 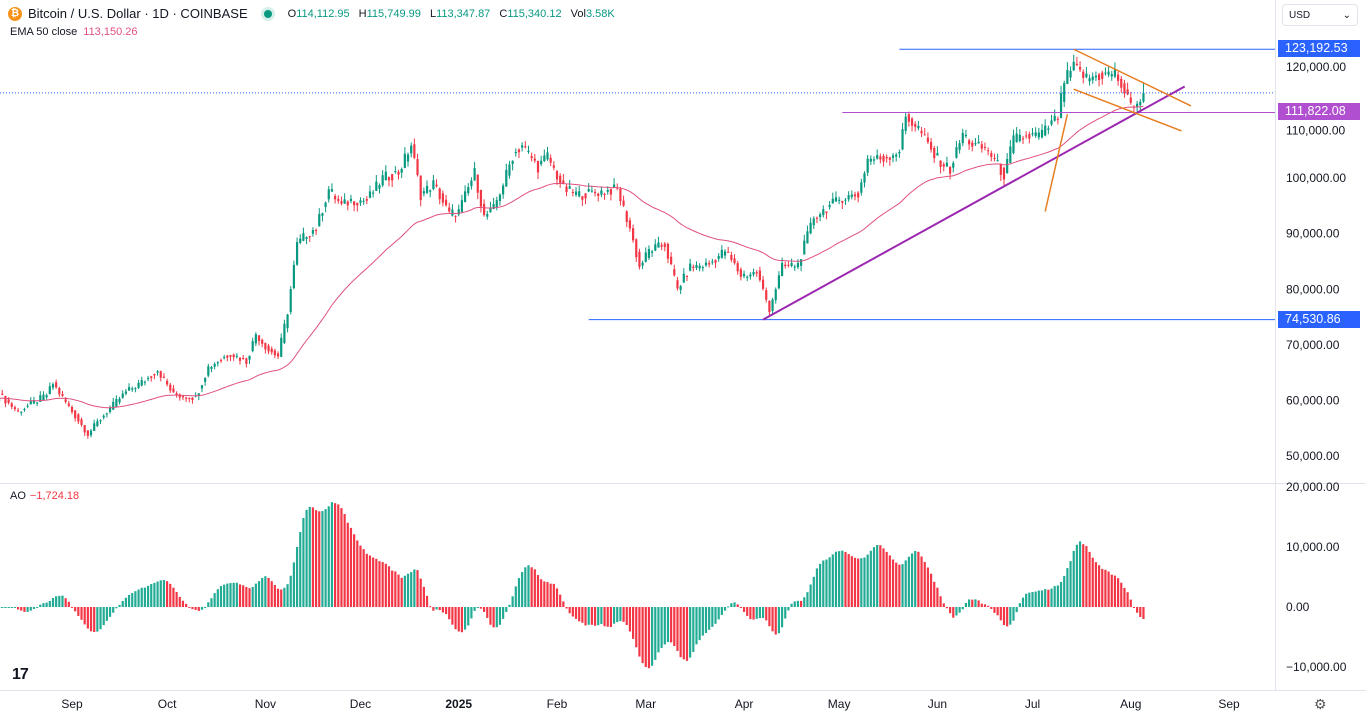 What do you see at coordinates (1127, 110) in the screenshot?
I see `flag-lower-line` at bounding box center [1127, 110].